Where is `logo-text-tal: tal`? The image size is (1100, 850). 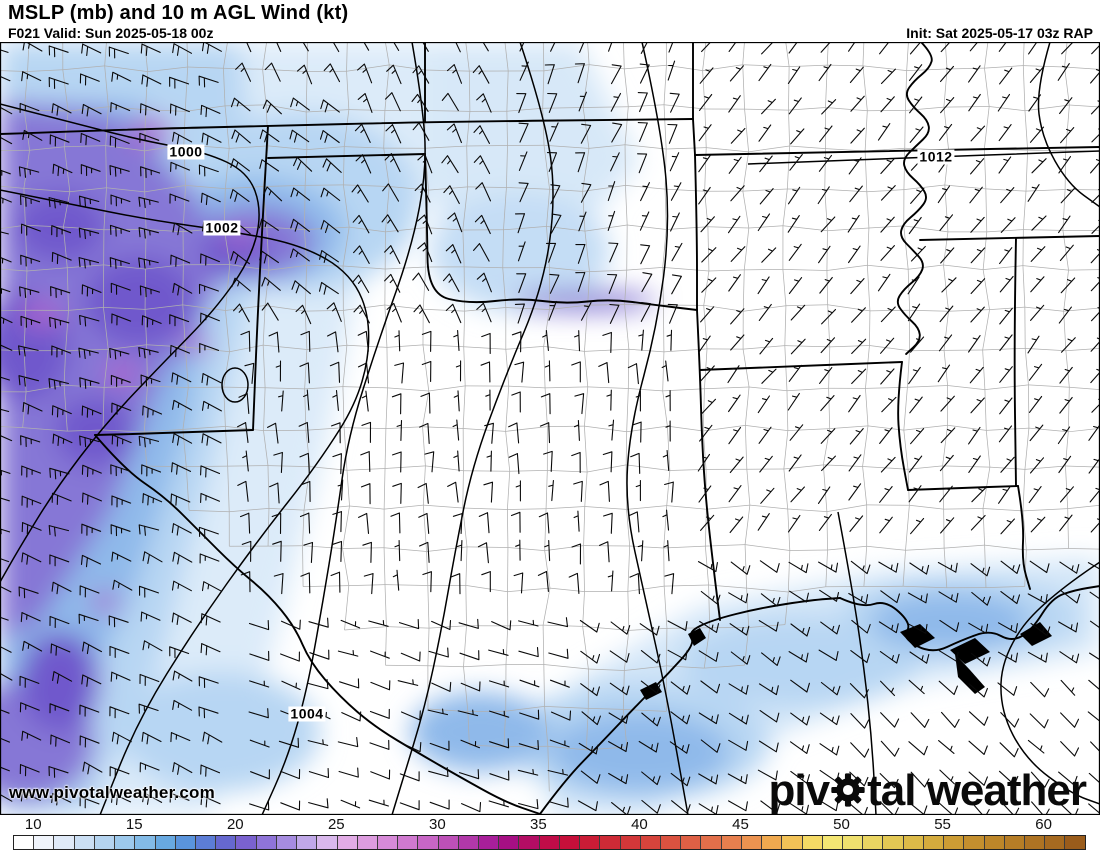
logo-text-tal: tal is located at coordinates (891, 790).